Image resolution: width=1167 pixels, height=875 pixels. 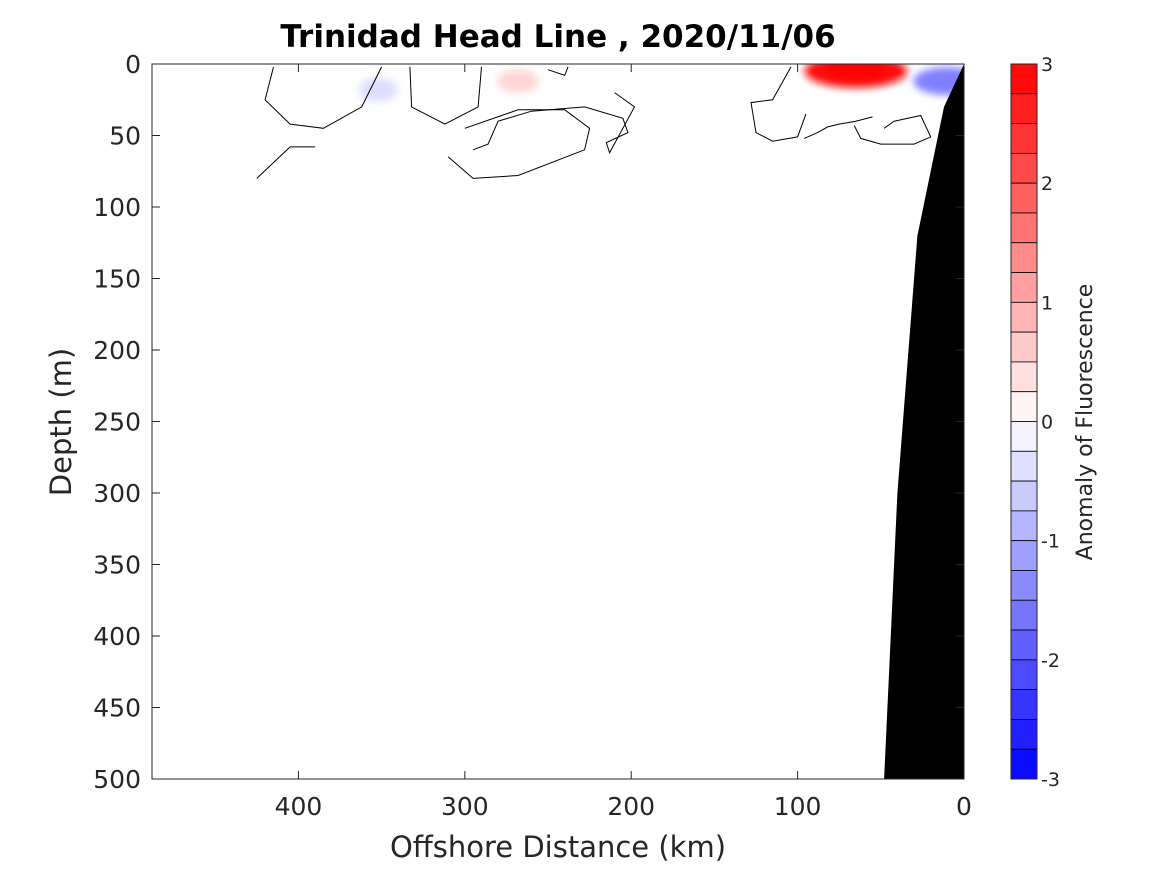 What do you see at coordinates (299, 806) in the screenshot?
I see `x-tick-label: 400` at bounding box center [299, 806].